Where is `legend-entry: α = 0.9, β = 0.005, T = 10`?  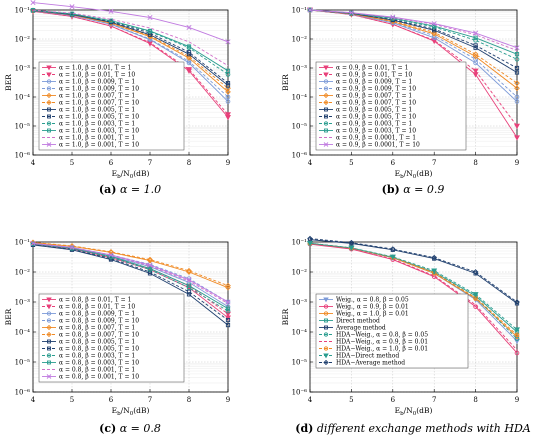 legend-entry: α = 0.9, β = 0.005, T = 10 is located at coordinates (376, 117).